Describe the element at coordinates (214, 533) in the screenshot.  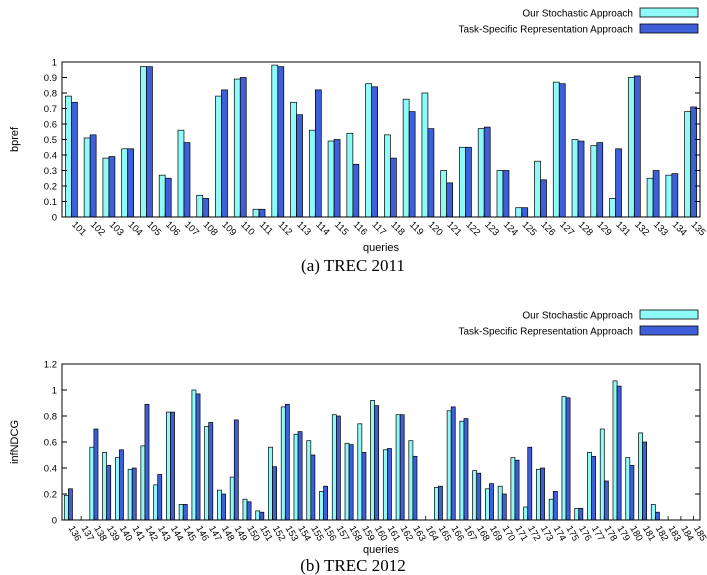
I see `x-tick-label: 147` at that location.